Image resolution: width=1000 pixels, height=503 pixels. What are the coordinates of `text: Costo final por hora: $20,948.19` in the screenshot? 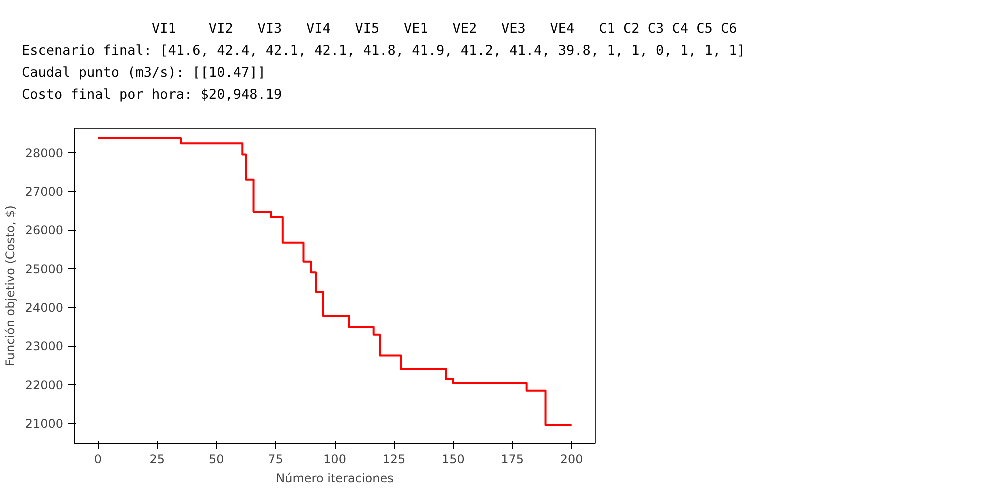 It's located at (152, 95).